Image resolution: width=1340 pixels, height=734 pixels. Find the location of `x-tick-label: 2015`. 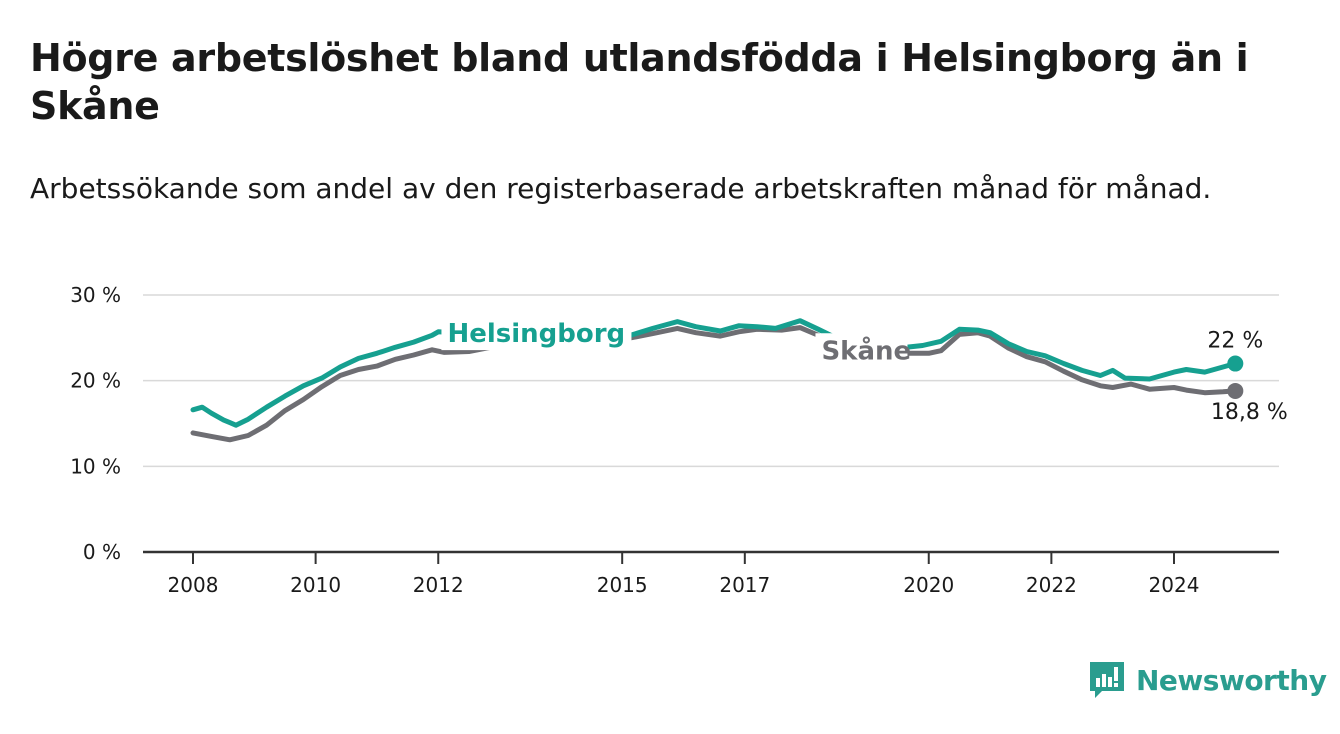

x-tick-label: 2015 is located at coordinates (622, 585).